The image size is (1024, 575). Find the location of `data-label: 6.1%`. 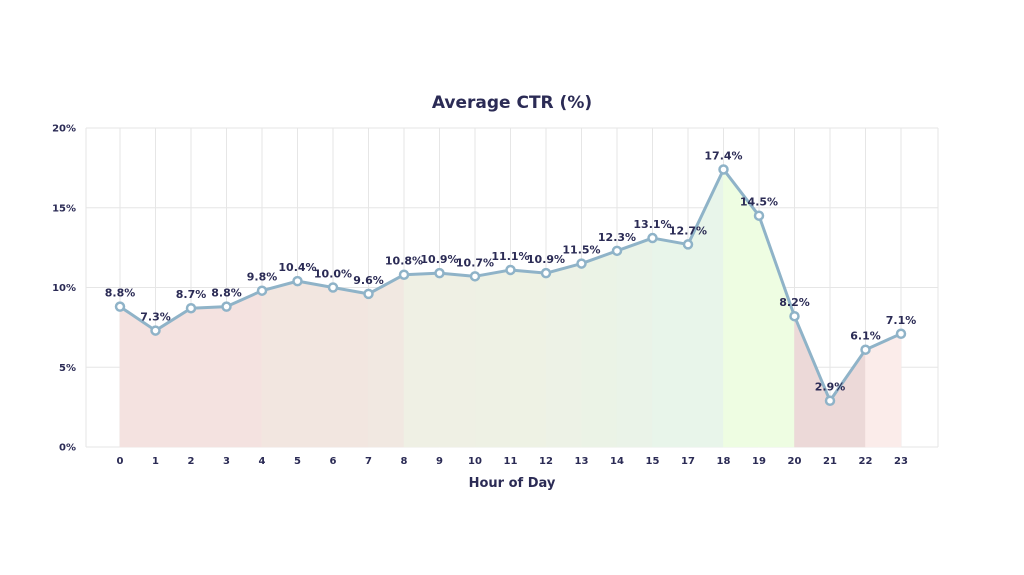

data-label: 6.1% is located at coordinates (865, 336).